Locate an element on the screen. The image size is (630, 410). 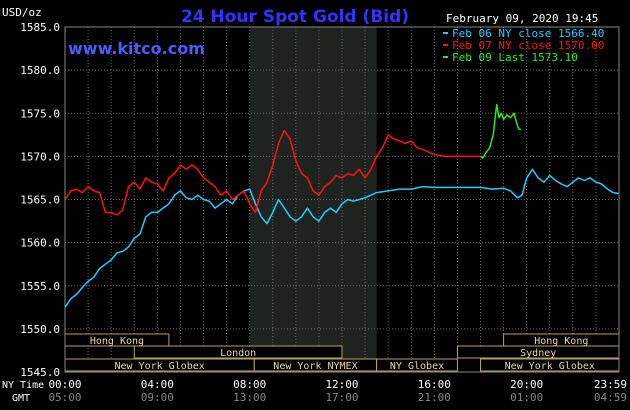
session-label: NY Globex is located at coordinates (417, 366).